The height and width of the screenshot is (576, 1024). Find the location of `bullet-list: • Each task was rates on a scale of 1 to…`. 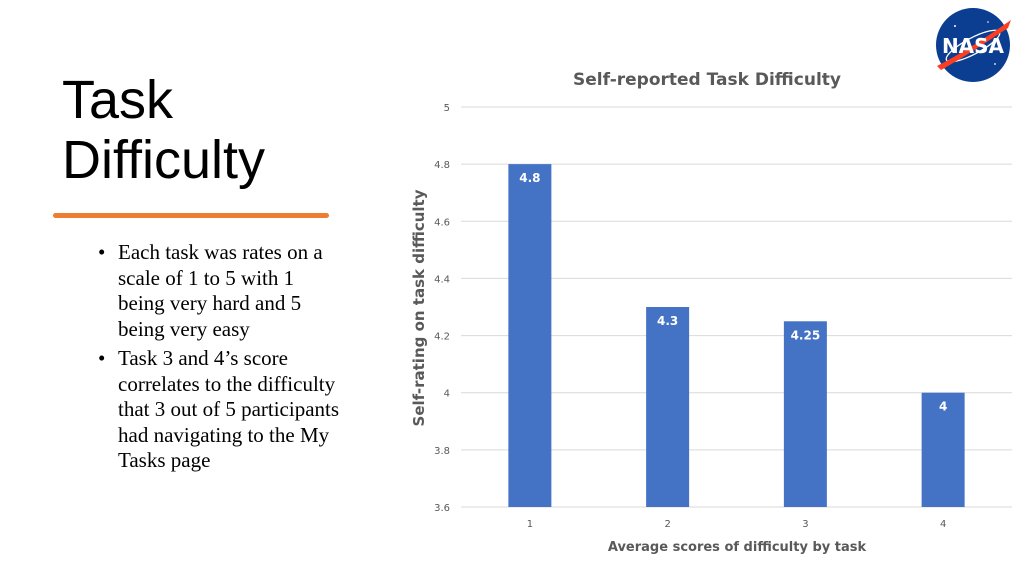

bullet-list: • Each task was rates on a scale of 1 to… is located at coordinates (220, 359).